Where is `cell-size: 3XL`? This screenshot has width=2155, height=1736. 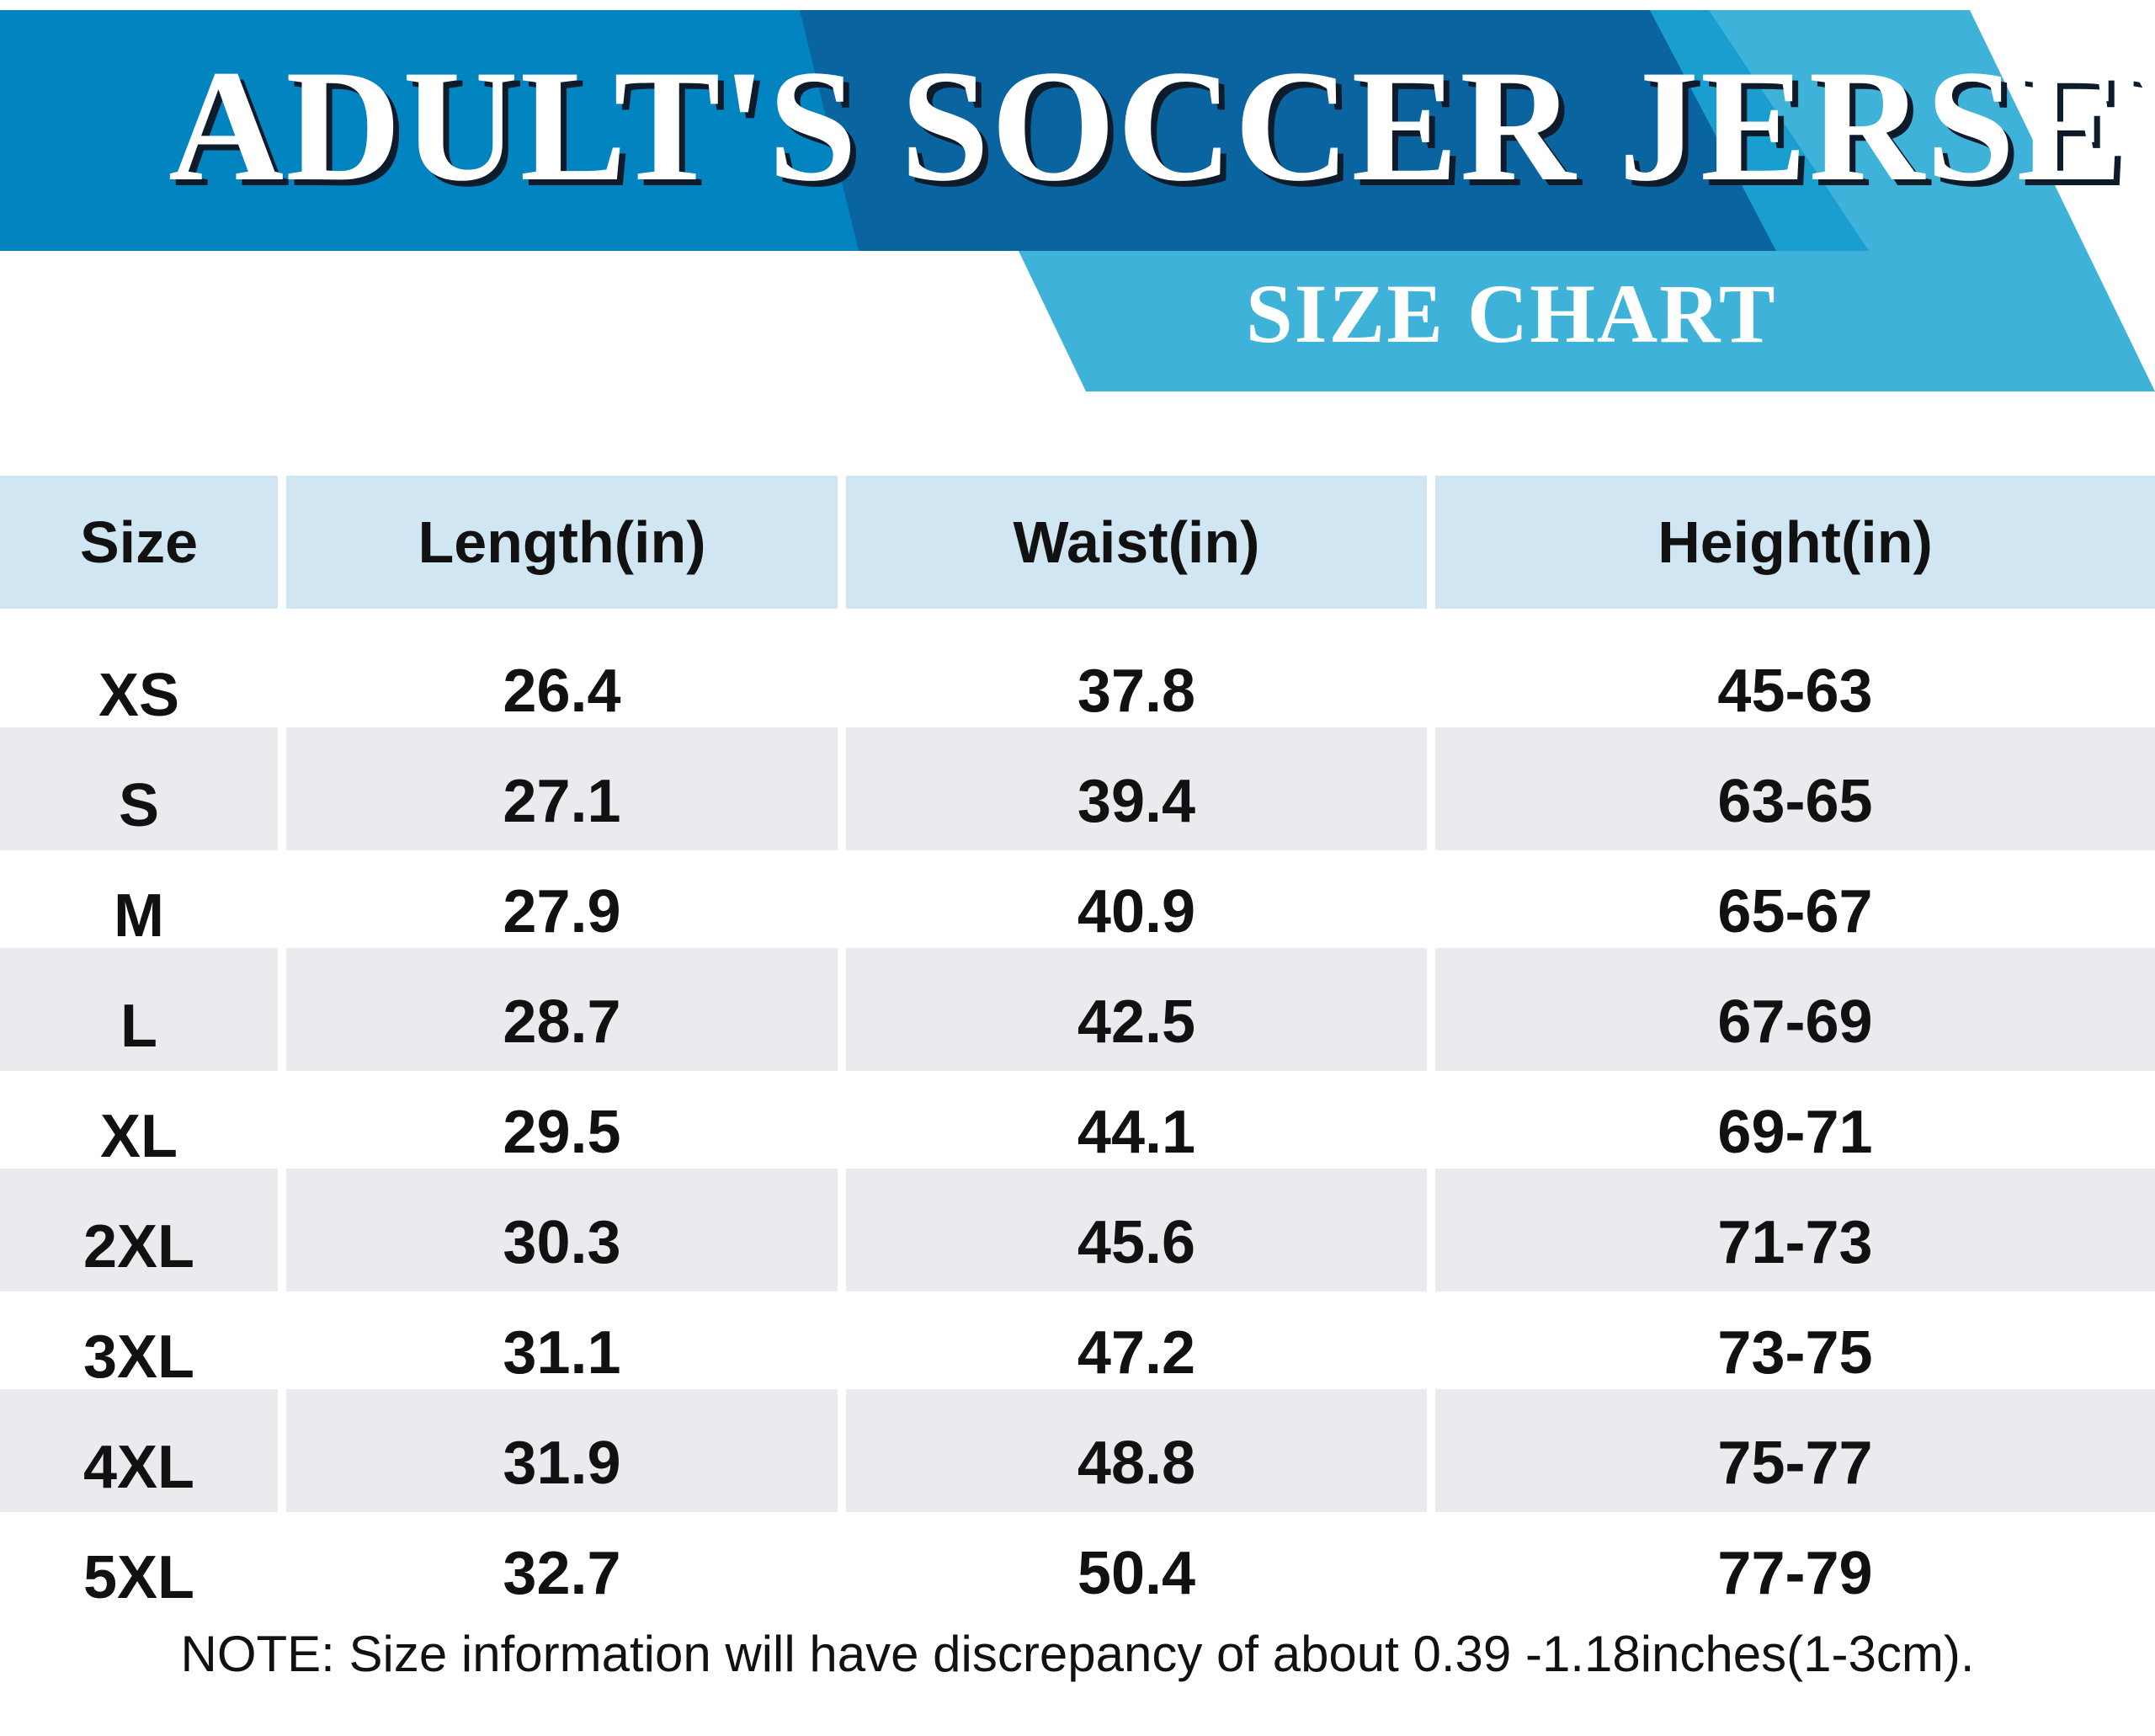
cell-size: 3XL is located at coordinates (138, 1357).